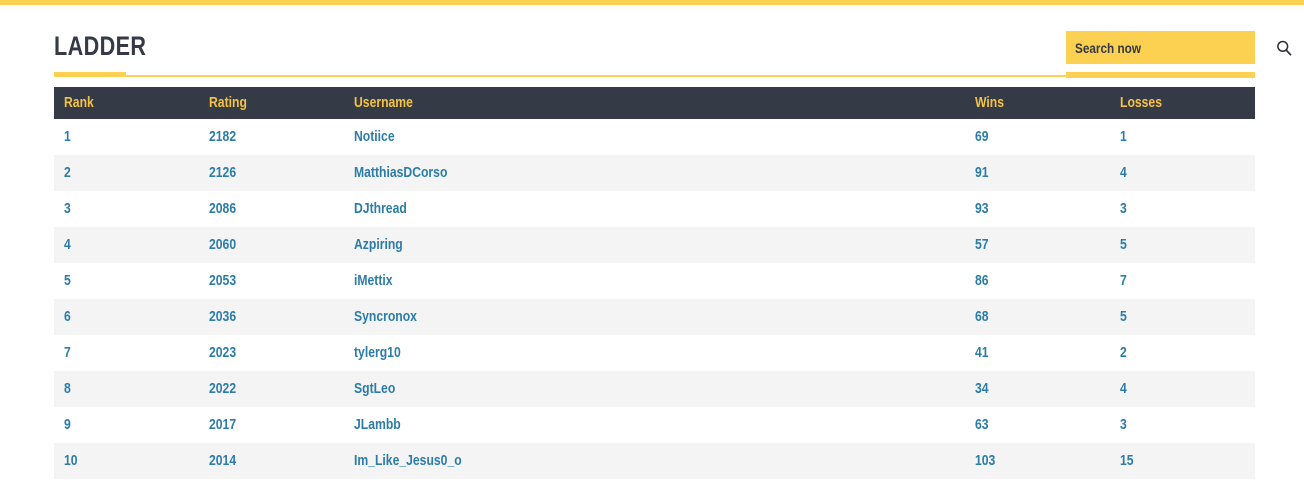 The image size is (1304, 486). I want to click on cell-rating-value: 2182, so click(223, 137).